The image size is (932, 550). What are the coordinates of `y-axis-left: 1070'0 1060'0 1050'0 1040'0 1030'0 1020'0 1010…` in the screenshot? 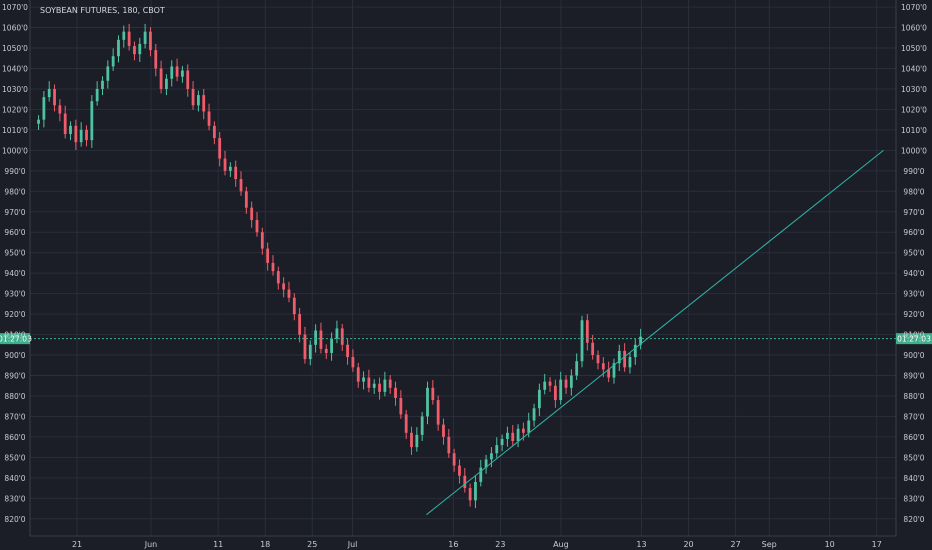 It's located at (15, 263).